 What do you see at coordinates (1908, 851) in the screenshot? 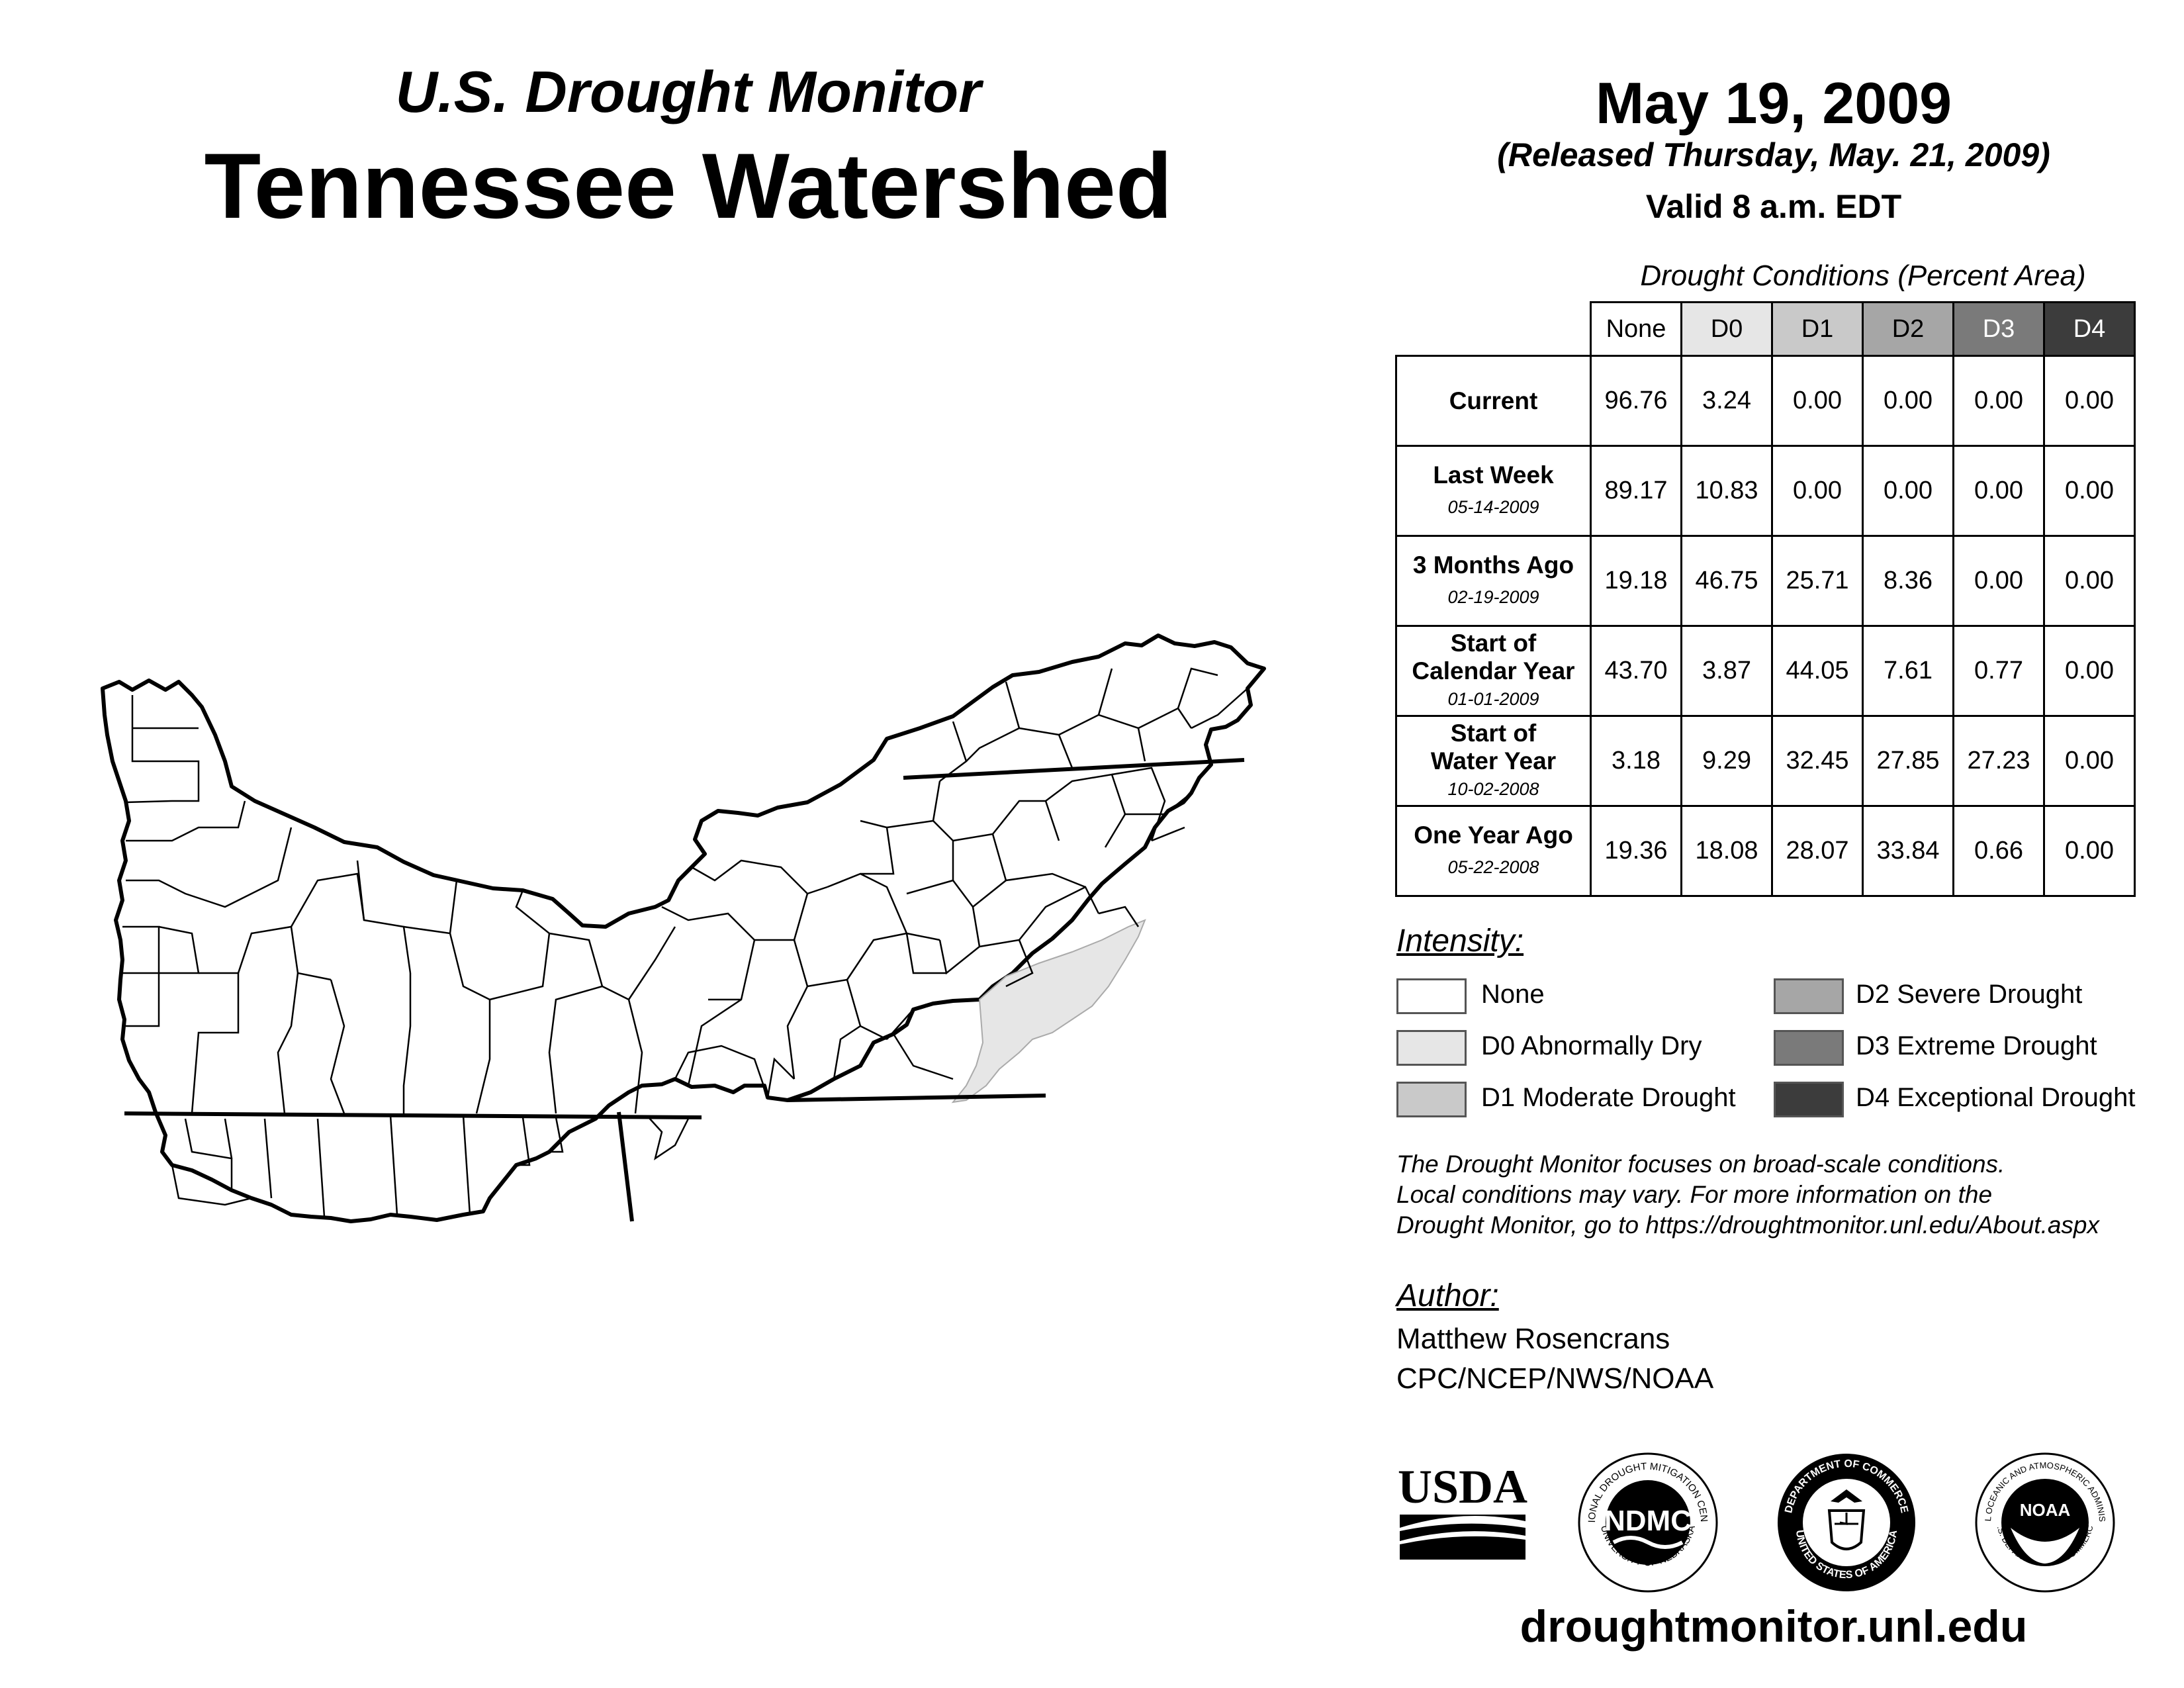
I see `table-cell: 33.84` at bounding box center [1908, 851].